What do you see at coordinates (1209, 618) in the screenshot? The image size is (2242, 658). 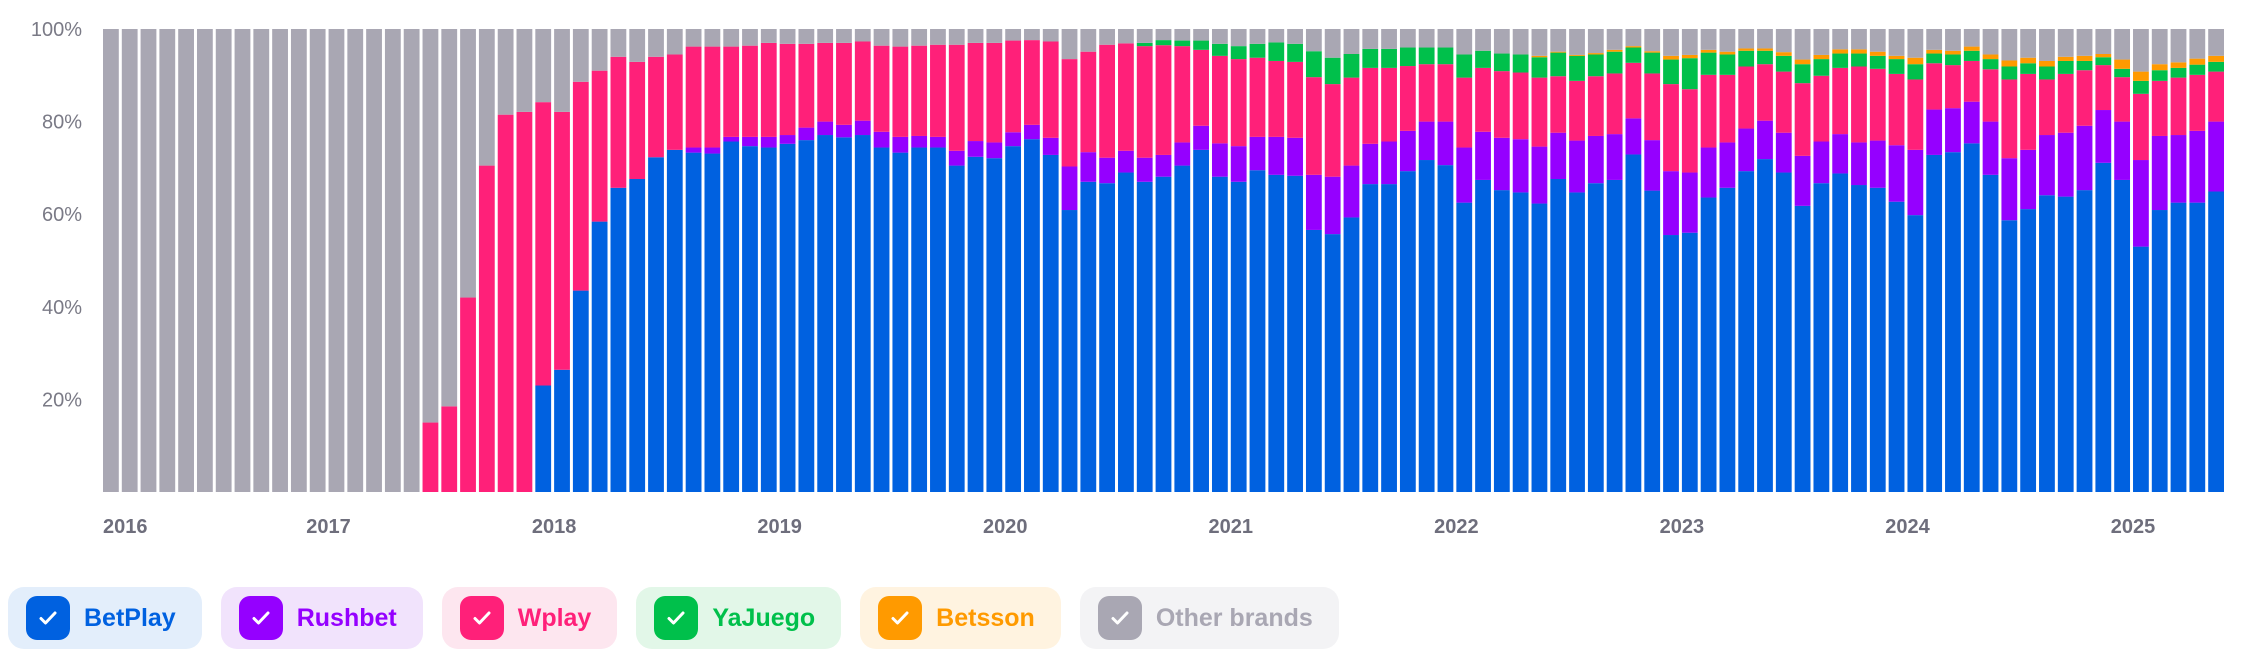 I see `legend-toggle-other-brands: Other brands` at bounding box center [1209, 618].